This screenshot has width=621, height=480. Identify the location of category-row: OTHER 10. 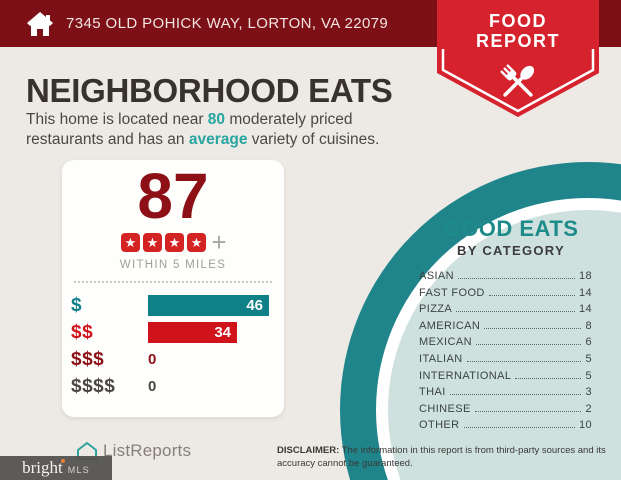
(505, 425).